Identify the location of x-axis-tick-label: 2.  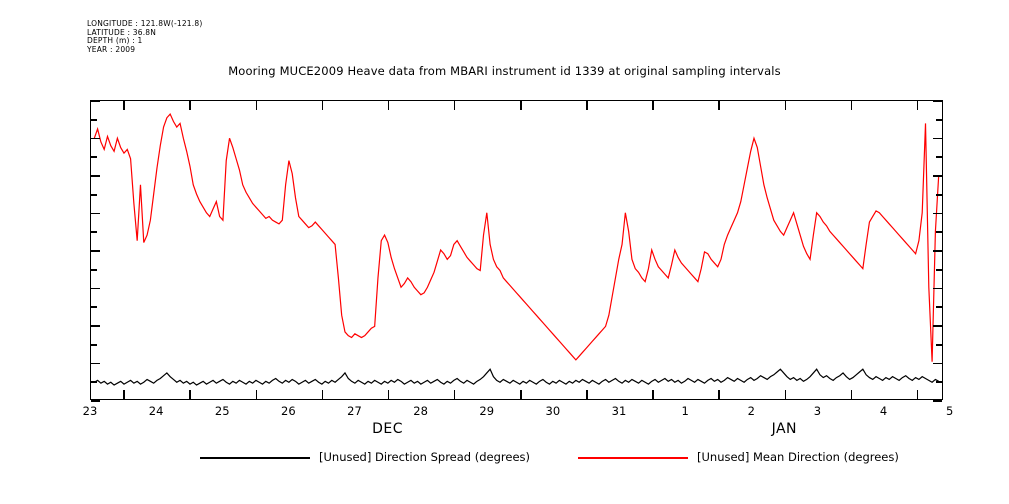
(751, 411).